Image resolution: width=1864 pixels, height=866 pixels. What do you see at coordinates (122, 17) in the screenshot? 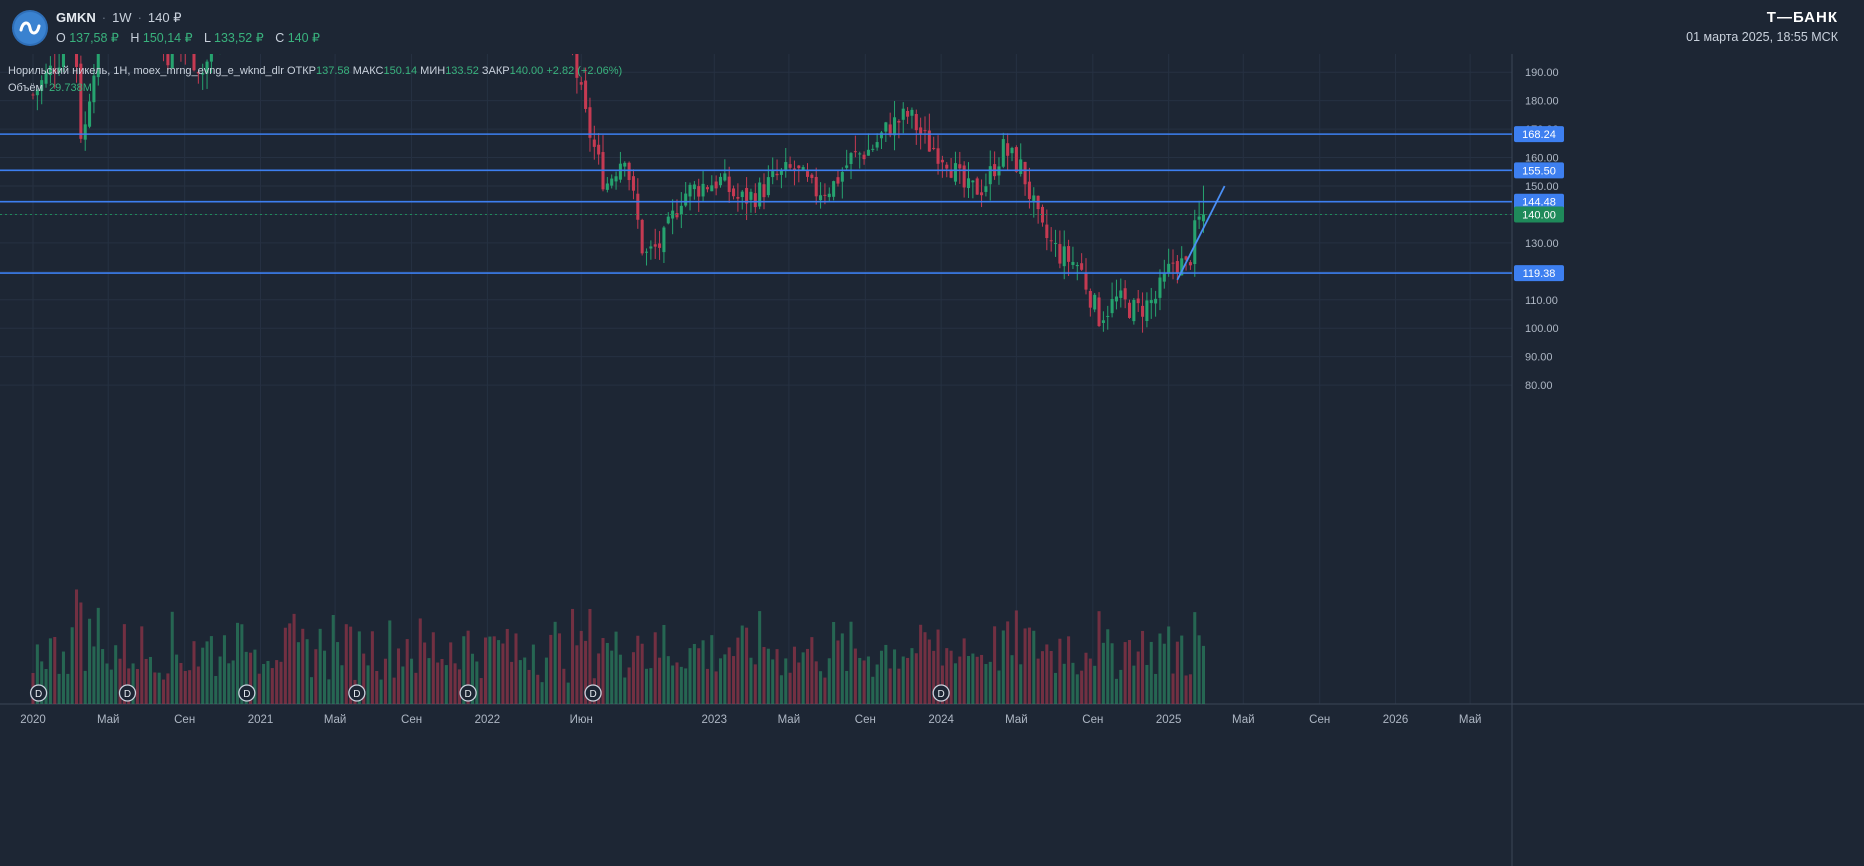
I see `interval-label: 1W` at bounding box center [122, 17].